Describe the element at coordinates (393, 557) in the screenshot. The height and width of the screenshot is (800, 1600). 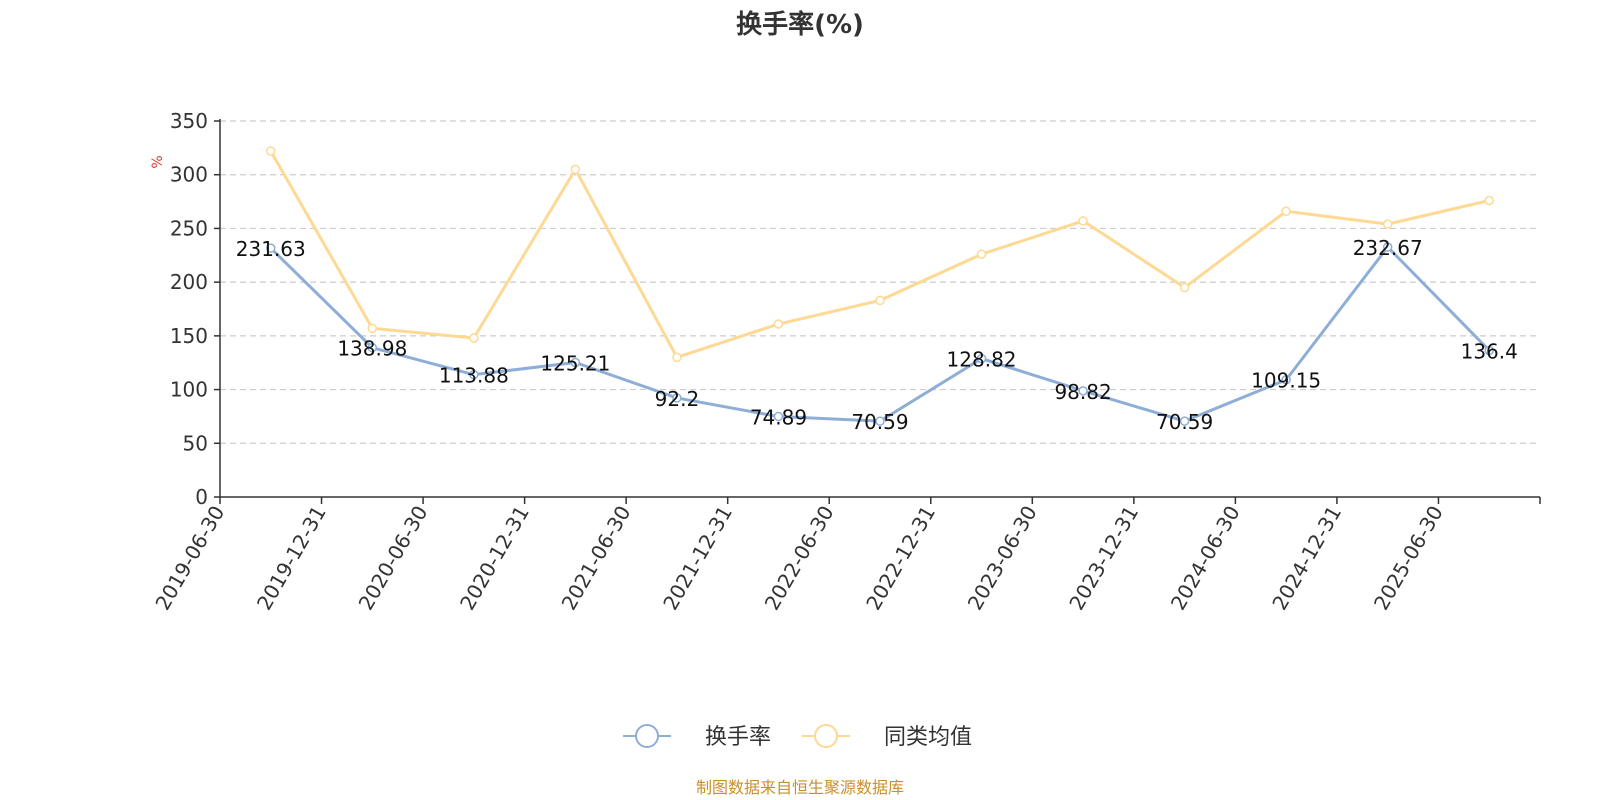
I see `x-tick-label: 2020-06-30` at that location.